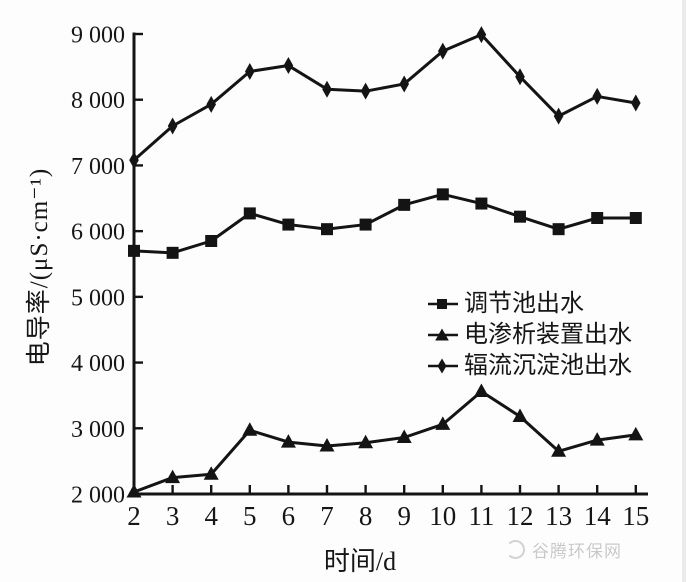 The width and height of the screenshot is (686, 582). I want to click on y-tick-label: 9 000, so click(98, 36).